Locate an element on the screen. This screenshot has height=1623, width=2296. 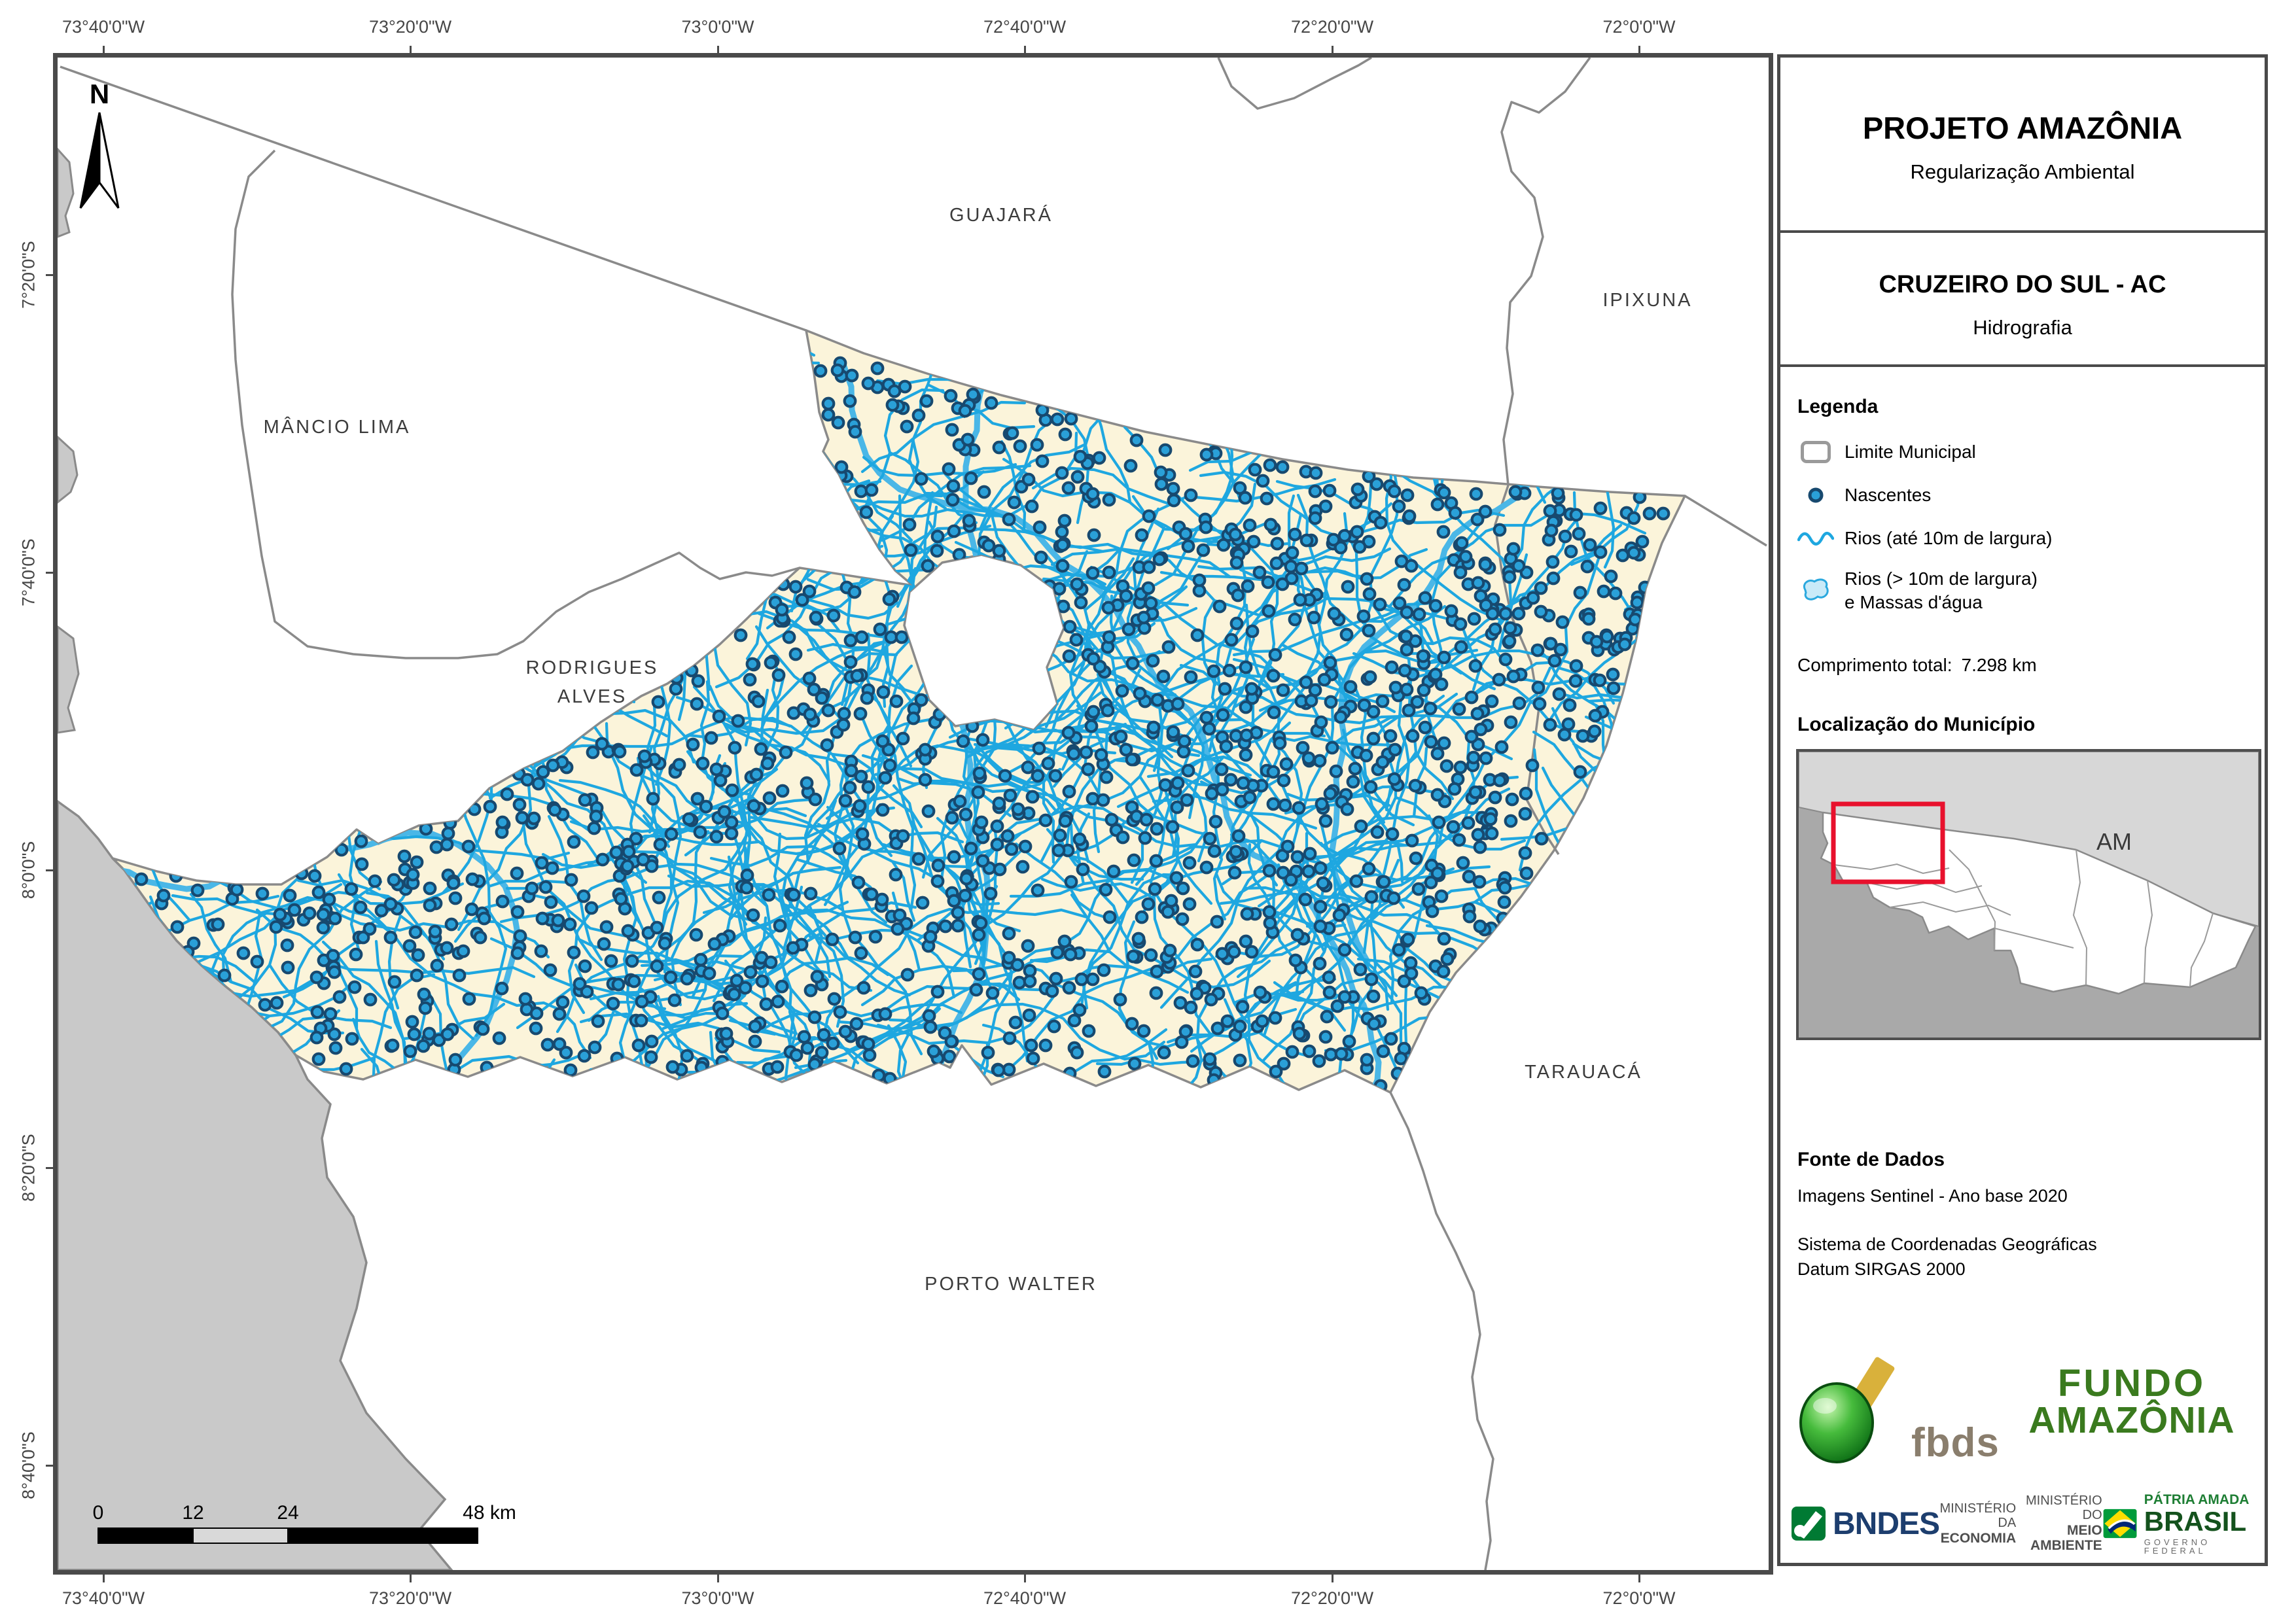
municipal-limit-swatch-icon is located at coordinates (1816, 452).